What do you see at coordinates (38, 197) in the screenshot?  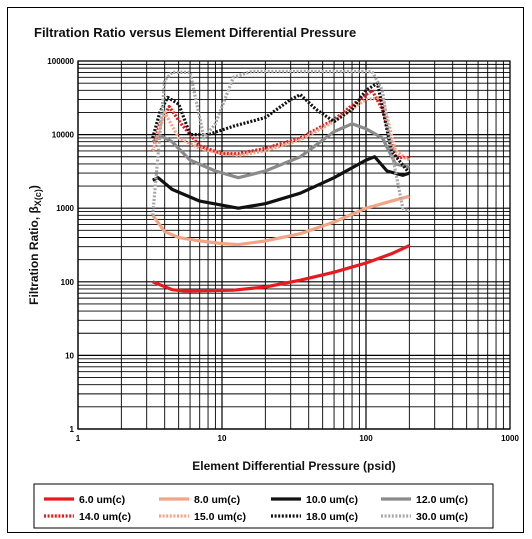 I see `y-axis-label-subscript: X(c)` at bounding box center [38, 197].